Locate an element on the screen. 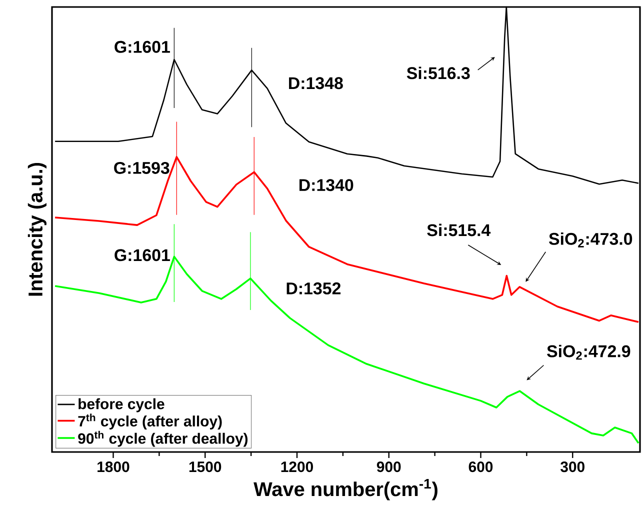  annotation: SiO$_{2}$:472.9 is located at coordinates (588, 352).